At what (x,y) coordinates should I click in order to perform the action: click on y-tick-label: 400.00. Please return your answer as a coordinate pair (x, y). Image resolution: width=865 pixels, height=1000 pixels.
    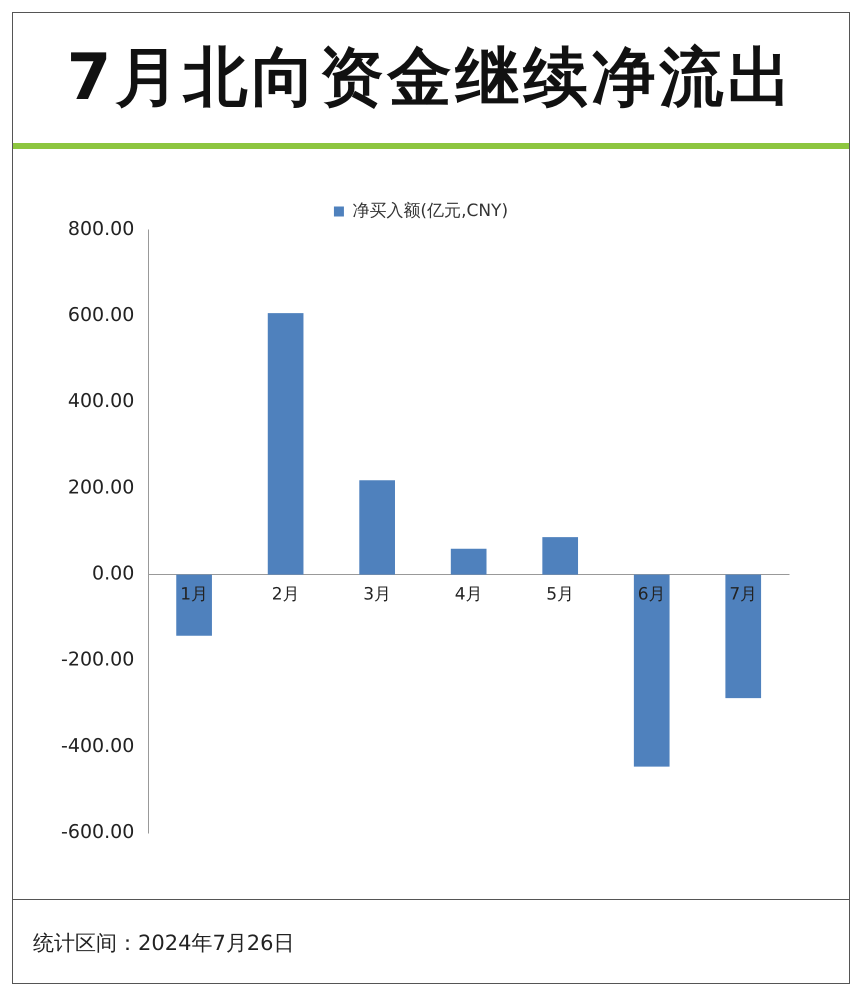
    Looking at the image, I should click on (101, 401).